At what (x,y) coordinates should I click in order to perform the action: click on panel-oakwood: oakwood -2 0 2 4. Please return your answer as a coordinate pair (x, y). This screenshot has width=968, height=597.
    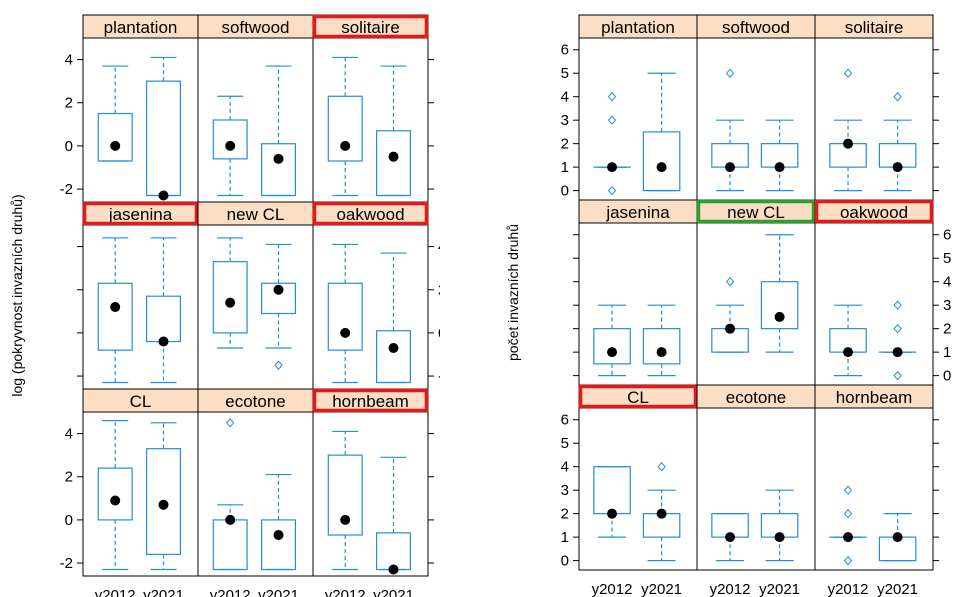
    Looking at the image, I should click on (376, 295).